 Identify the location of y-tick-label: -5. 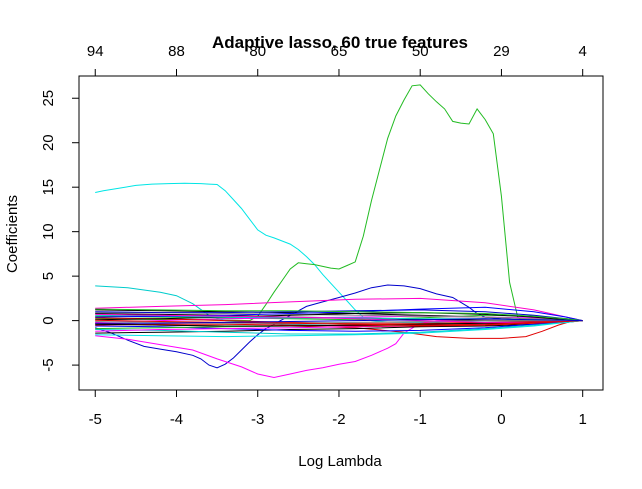
(48, 364).